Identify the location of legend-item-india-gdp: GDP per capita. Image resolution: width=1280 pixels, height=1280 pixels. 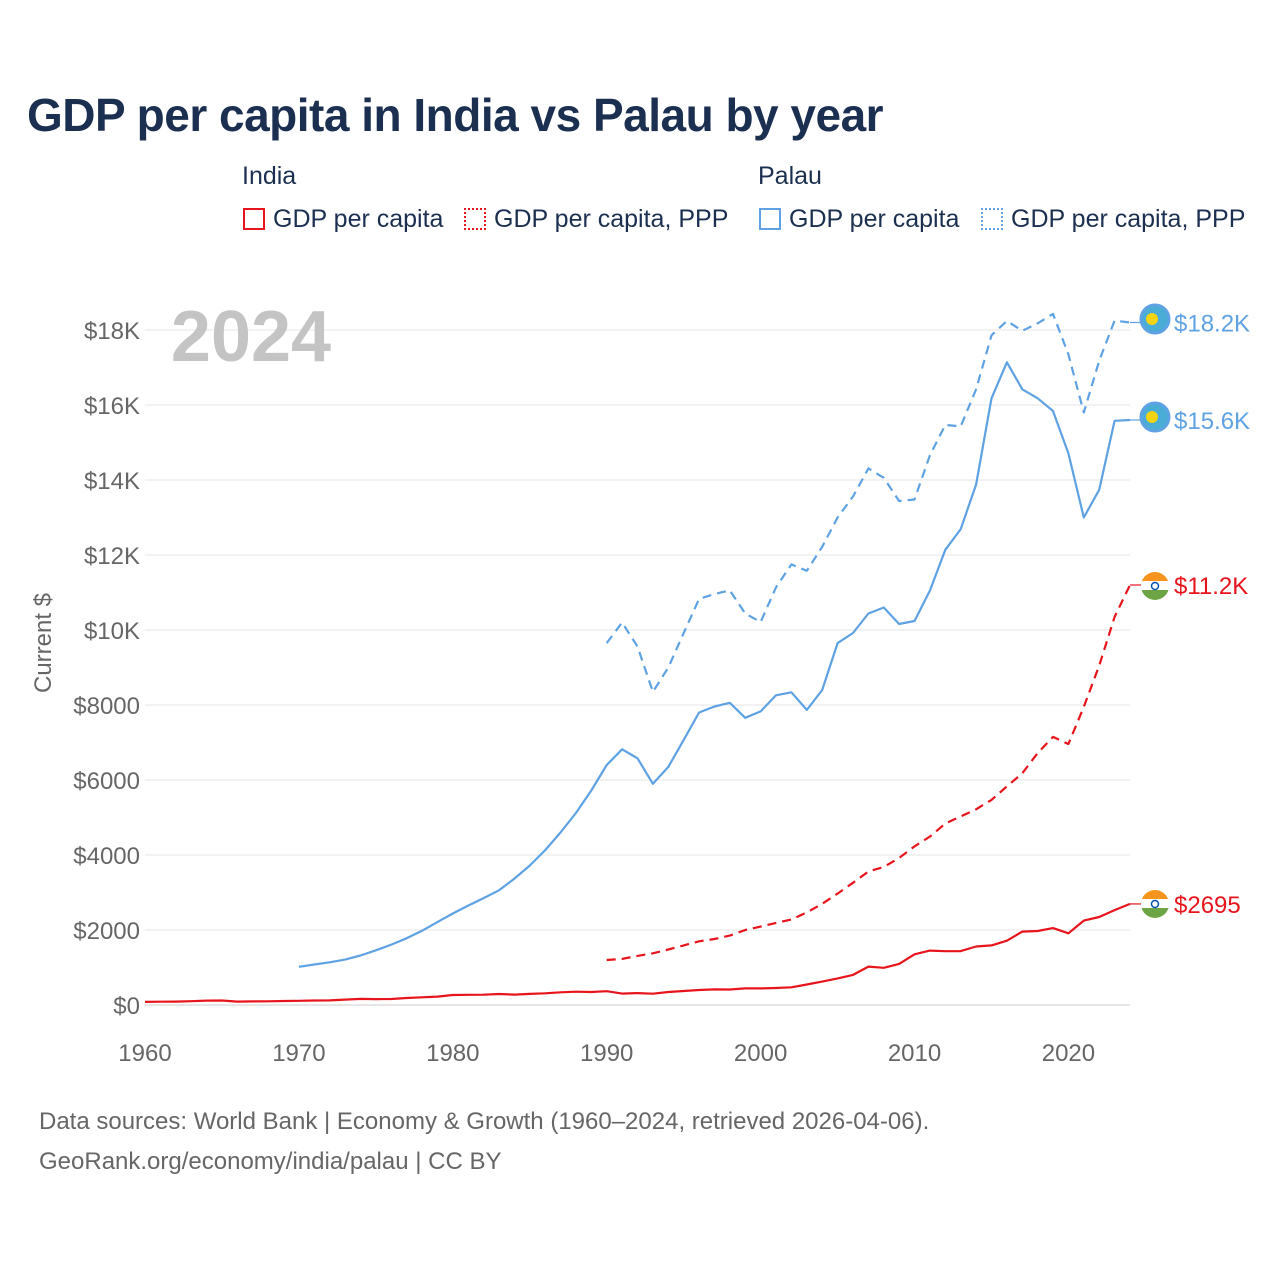
(343, 219).